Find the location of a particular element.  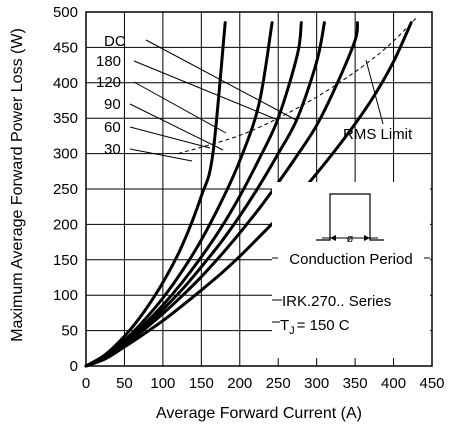

y-tick-label: 100 is located at coordinates (65, 295).